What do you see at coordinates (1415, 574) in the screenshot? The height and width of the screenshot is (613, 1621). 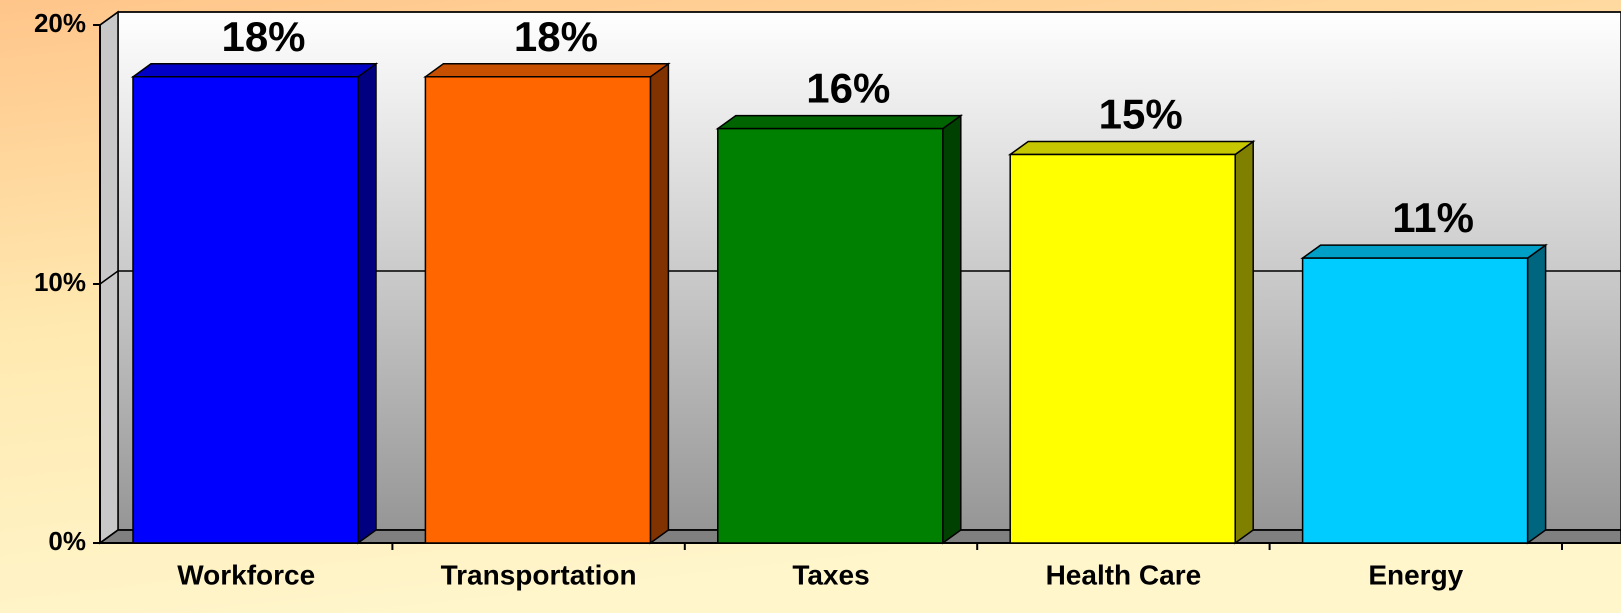 I see `x-tick-label: Energy` at bounding box center [1415, 574].